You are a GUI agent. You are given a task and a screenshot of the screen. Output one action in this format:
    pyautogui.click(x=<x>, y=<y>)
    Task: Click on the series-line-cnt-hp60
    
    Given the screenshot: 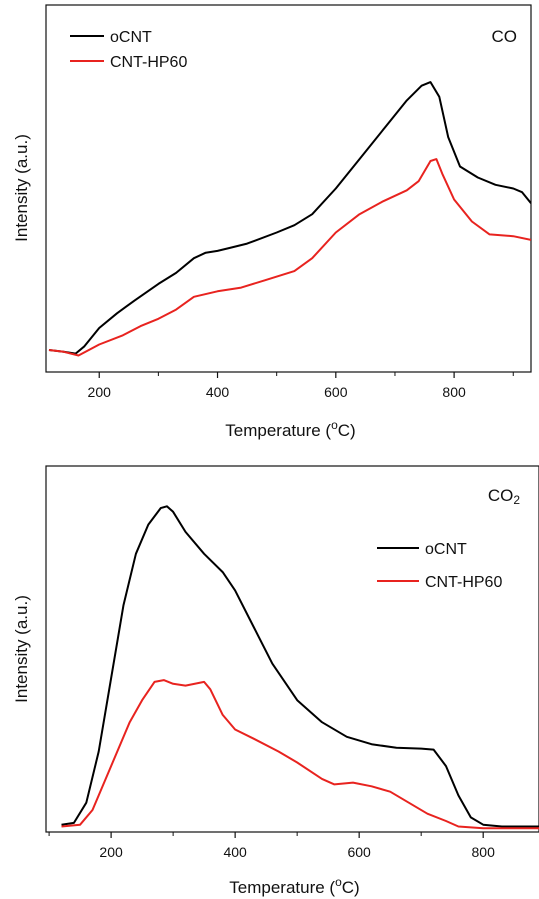 What is the action you would take?
    pyautogui.click(x=300, y=754)
    